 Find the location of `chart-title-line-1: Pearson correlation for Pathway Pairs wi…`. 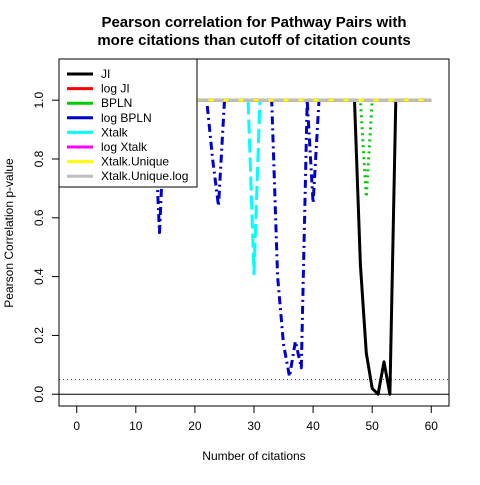

chart-title-line-1: Pearson correlation for Pathway Pairs wi… is located at coordinates (253, 22).